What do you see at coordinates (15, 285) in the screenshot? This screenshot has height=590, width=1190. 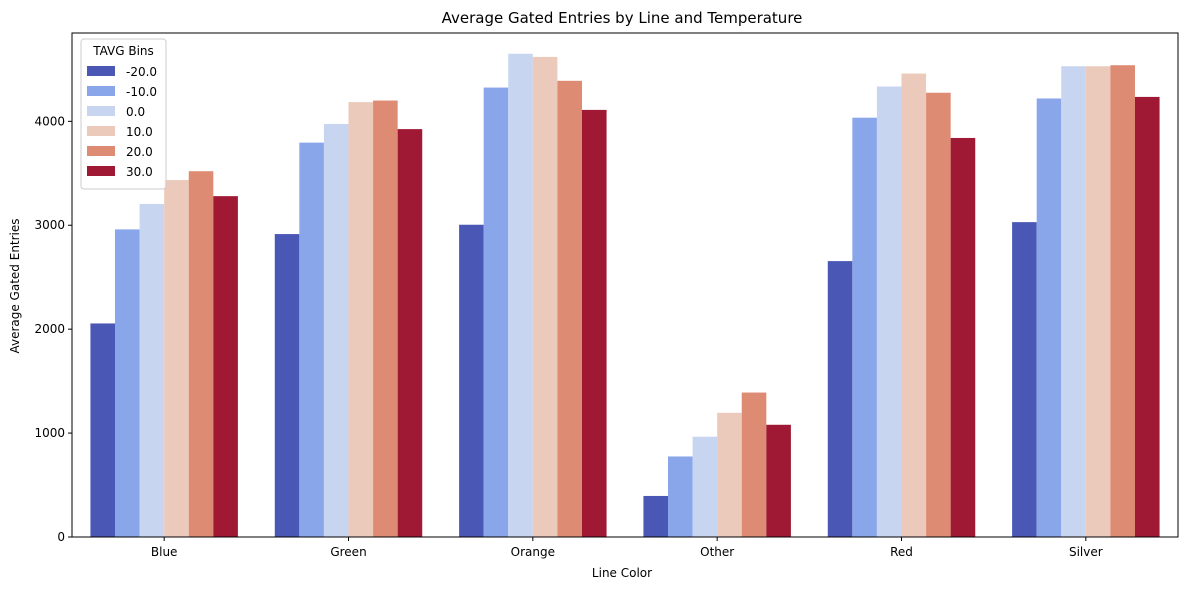 I see `y-axis-label: Average Gated Entries` at bounding box center [15, 285].